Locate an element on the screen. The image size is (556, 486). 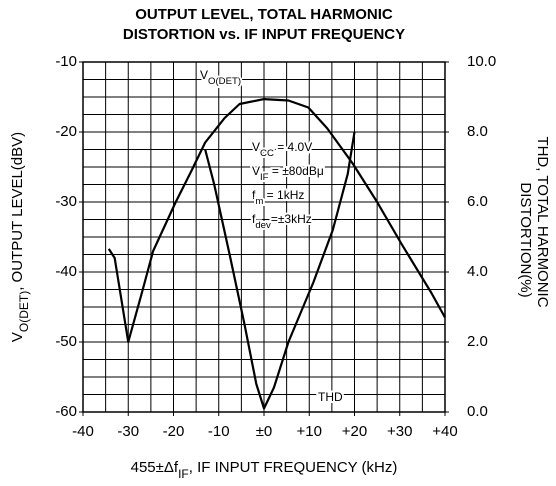
annotation: THD is located at coordinates (330, 397).